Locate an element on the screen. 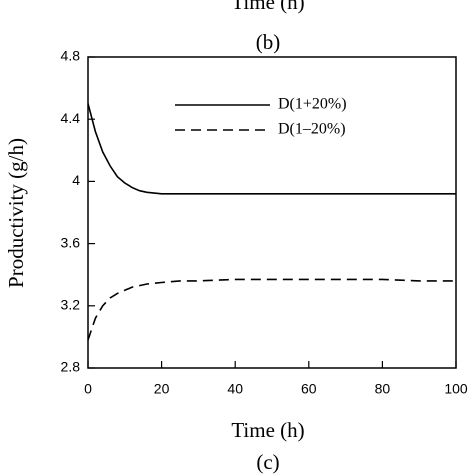  x-tick-label: 20 is located at coordinates (162, 389).